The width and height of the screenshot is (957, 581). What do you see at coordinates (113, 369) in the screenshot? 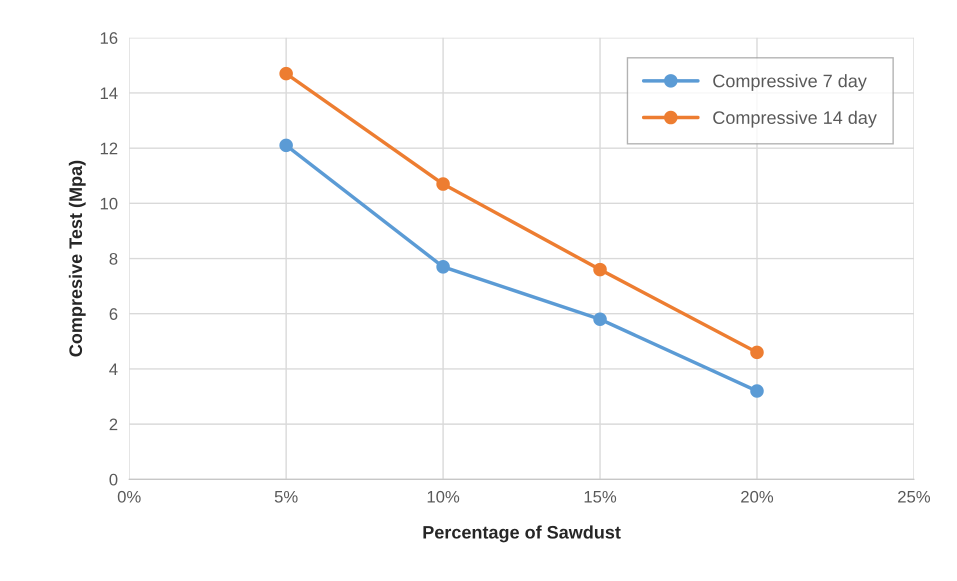
I see `y-tick-label: 4` at bounding box center [113, 369].